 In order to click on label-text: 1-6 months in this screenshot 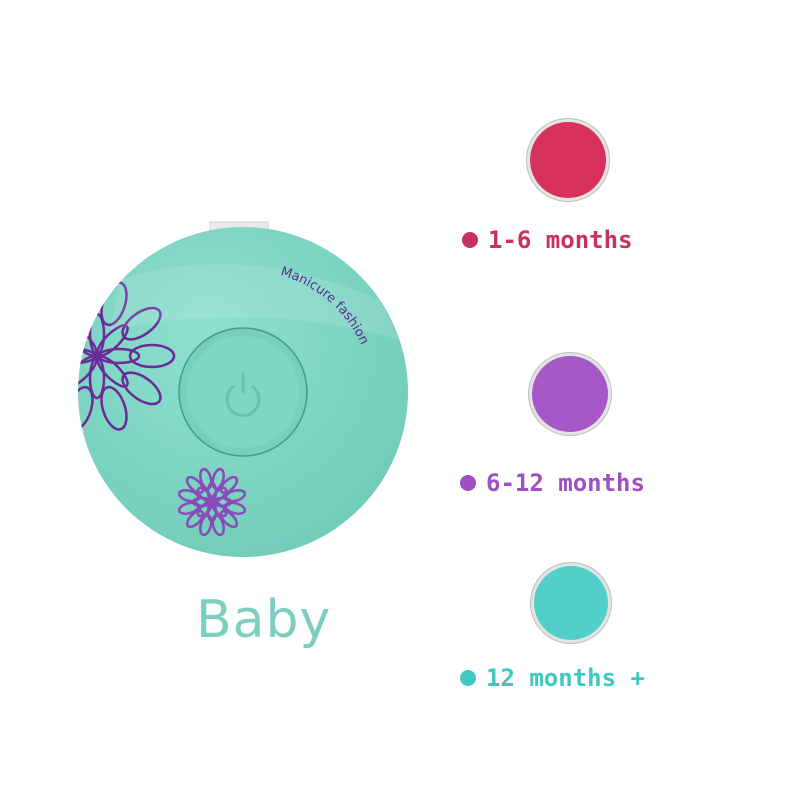, I will do `click(560, 240)`.